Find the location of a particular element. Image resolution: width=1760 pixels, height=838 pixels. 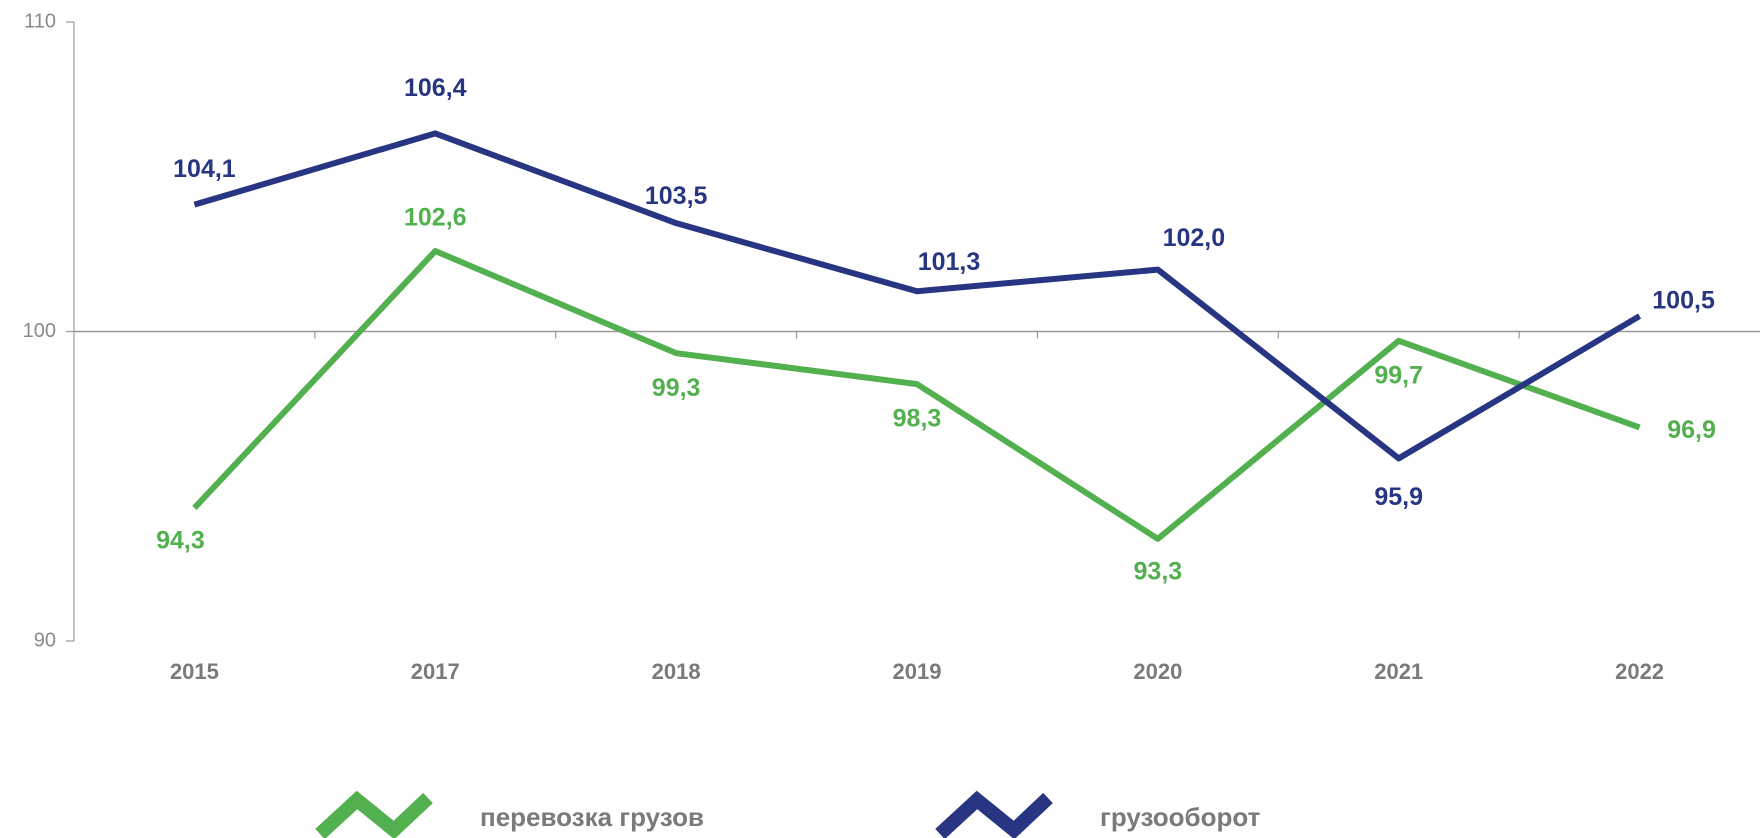

data-label: 99,7 is located at coordinates (1398, 375).